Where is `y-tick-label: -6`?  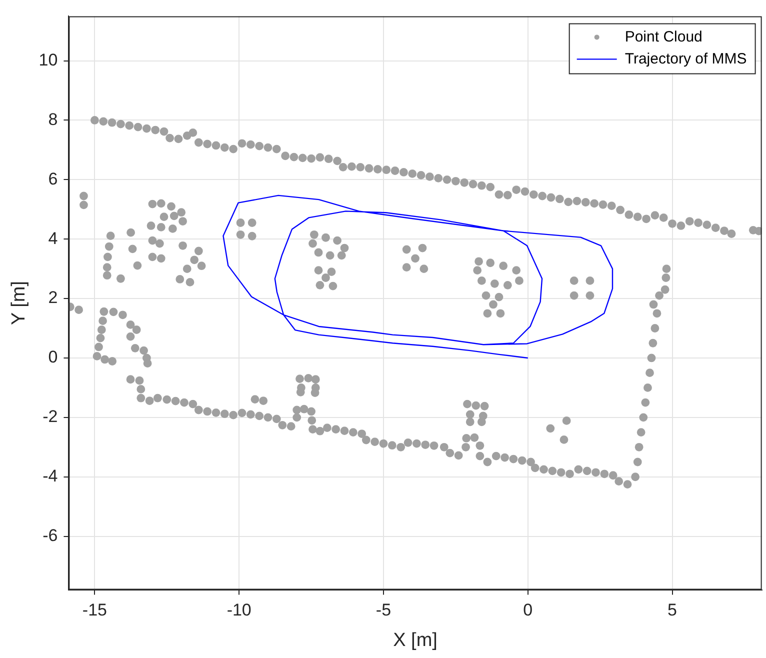
y-tick-label: -6 is located at coordinates (50, 535).